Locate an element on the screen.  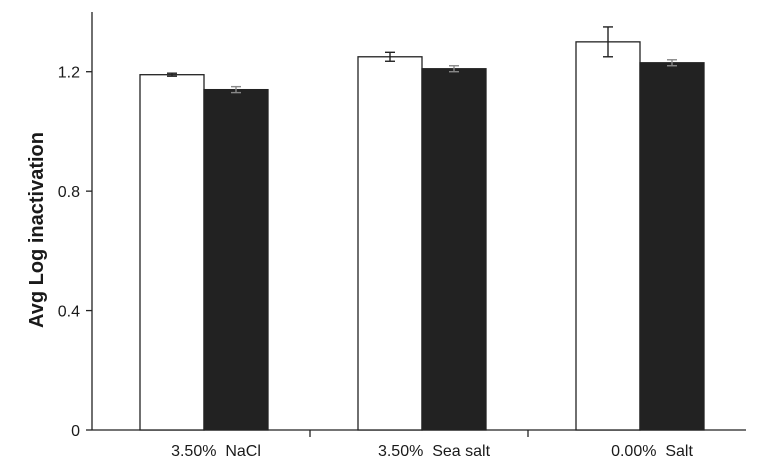
y-tick-label: 0.4 is located at coordinates (69, 312).